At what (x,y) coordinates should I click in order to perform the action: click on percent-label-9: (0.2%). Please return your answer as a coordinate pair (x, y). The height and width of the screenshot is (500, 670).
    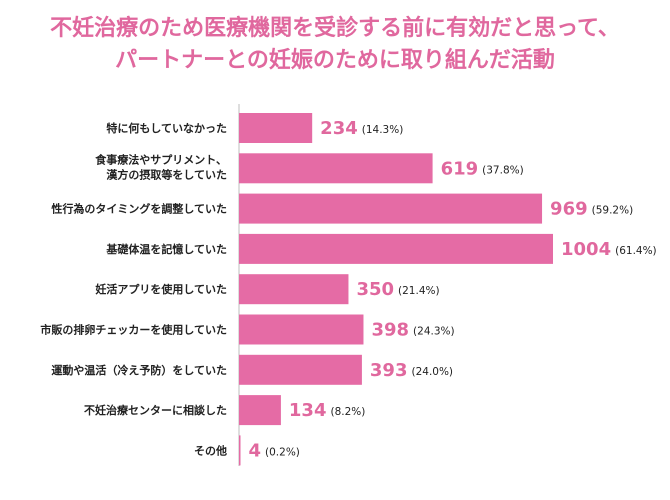
    Looking at the image, I should click on (282, 452).